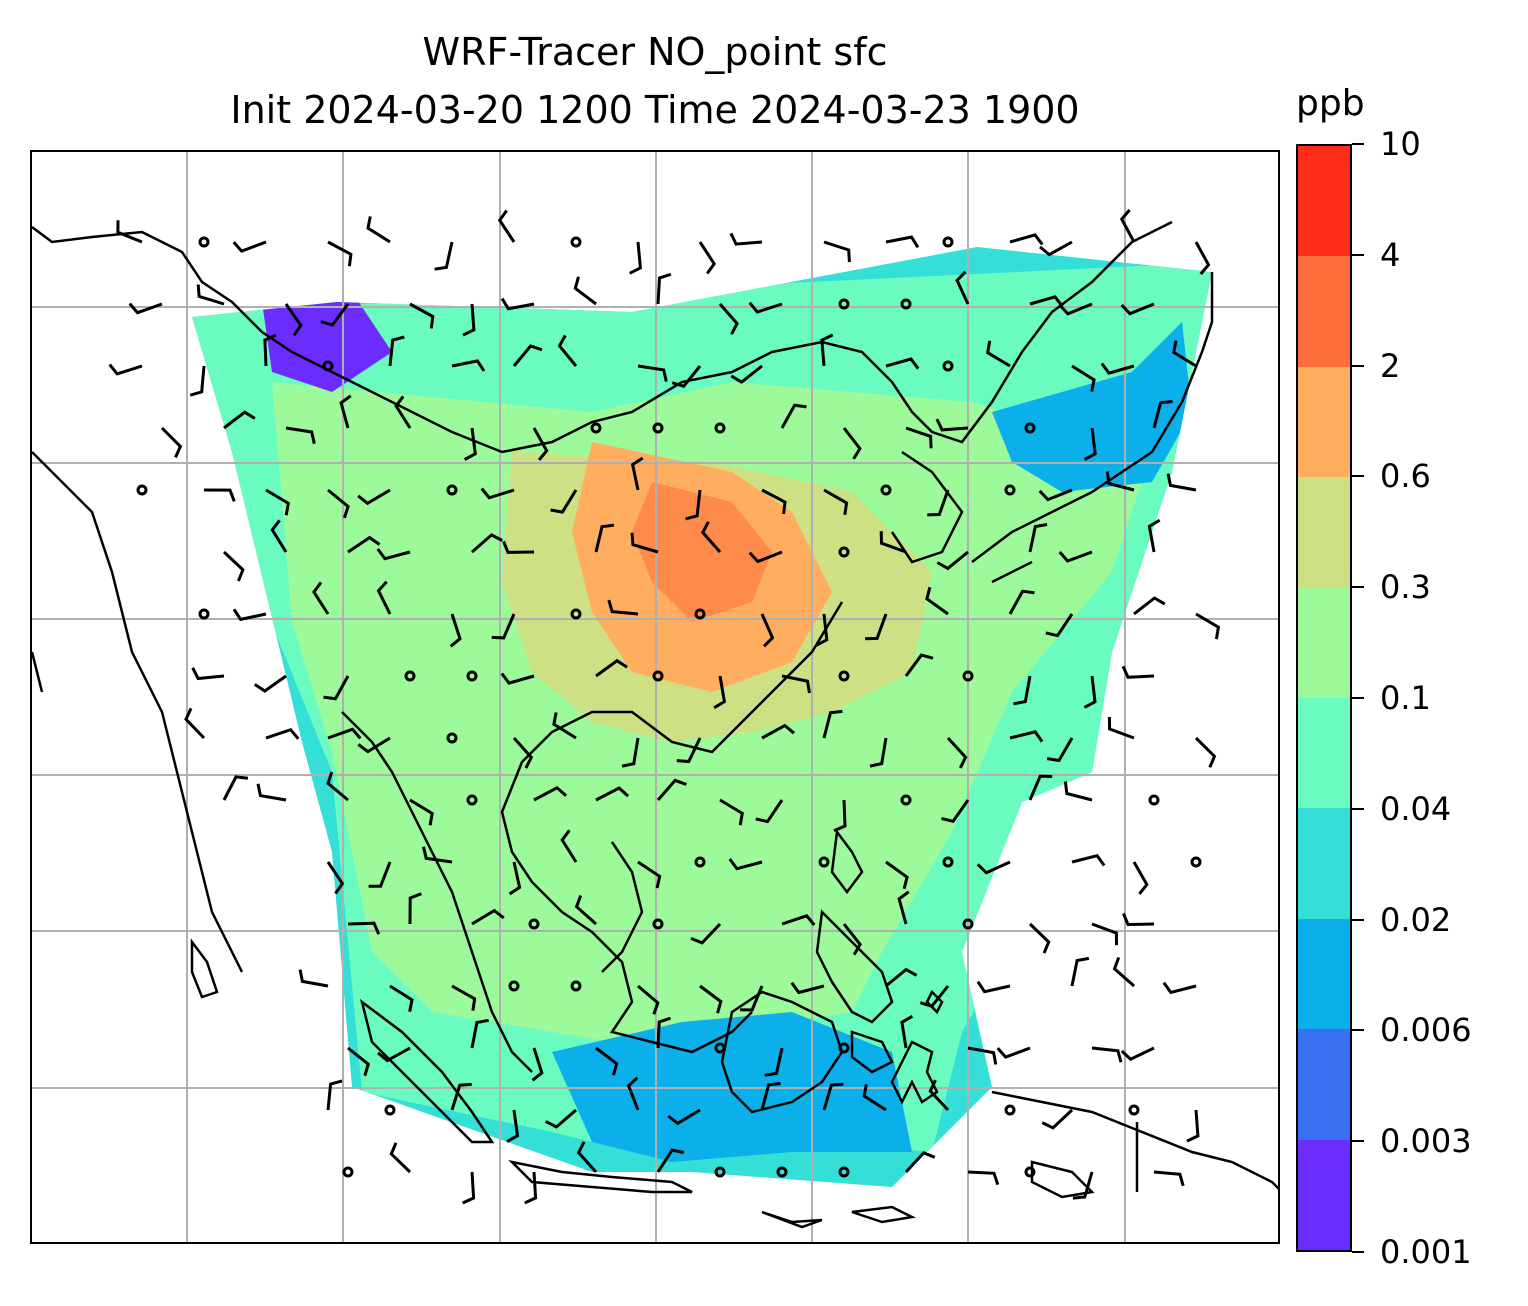  What do you see at coordinates (1400, 144) in the screenshot?
I see `colorbar-tick-label: 10` at bounding box center [1400, 144].